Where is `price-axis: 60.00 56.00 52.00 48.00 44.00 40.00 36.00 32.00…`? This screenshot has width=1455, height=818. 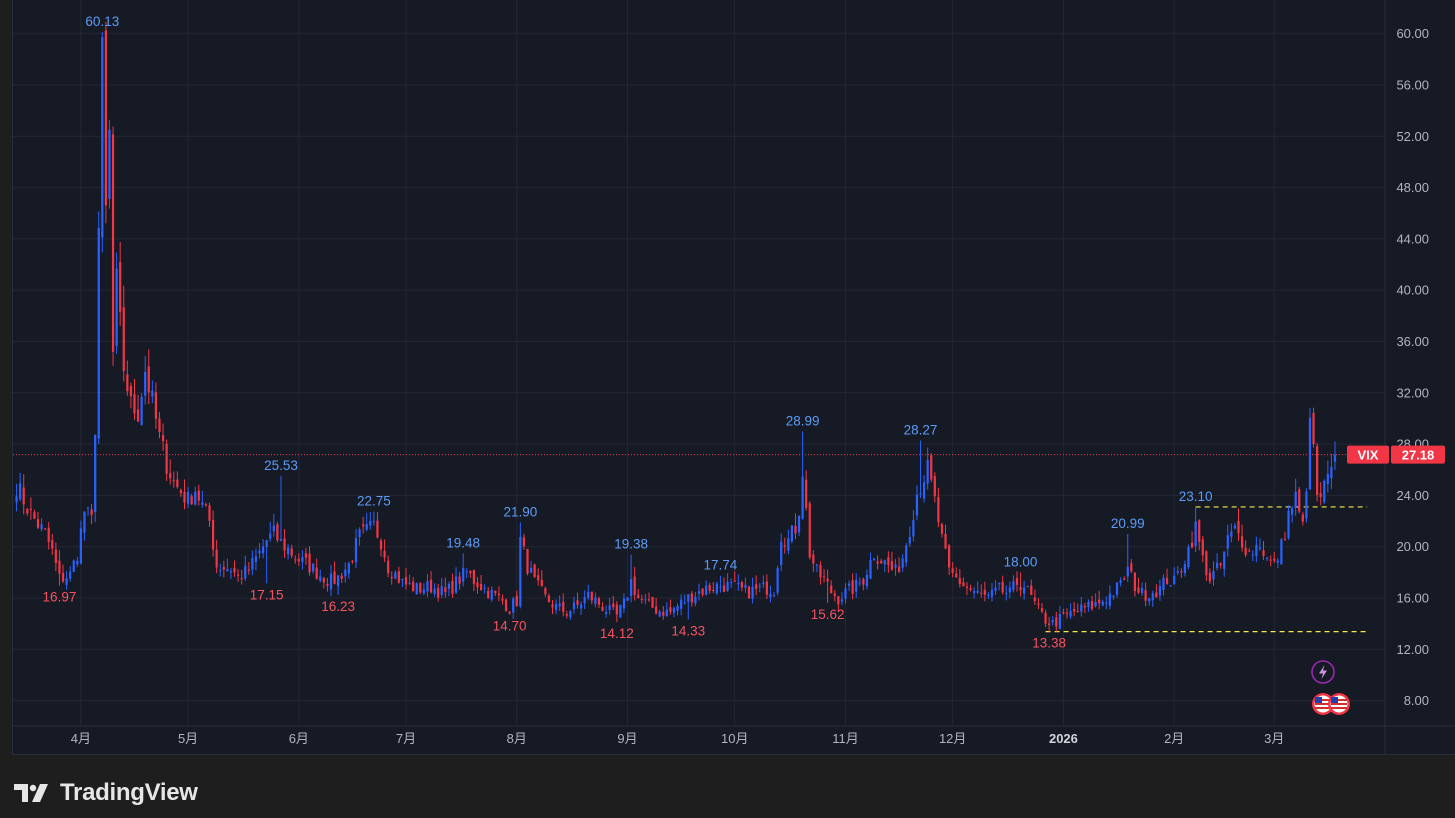 price-axis: 60.00 56.00 52.00 48.00 44.00 40.00 36.00 32.00… is located at coordinates (1412, 367).